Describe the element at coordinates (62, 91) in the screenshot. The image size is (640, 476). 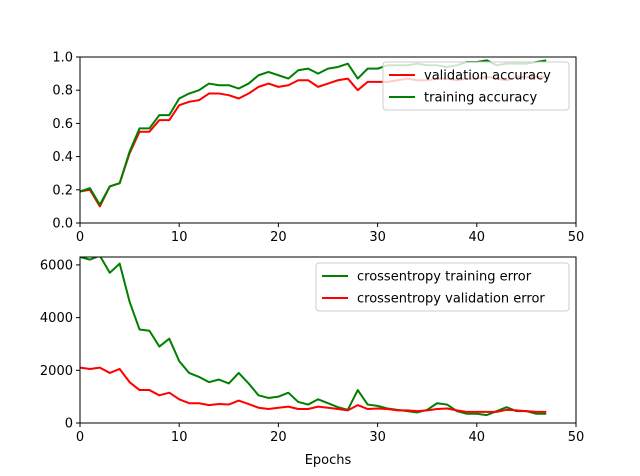
I see `y-tick-label: 0.8` at that location.